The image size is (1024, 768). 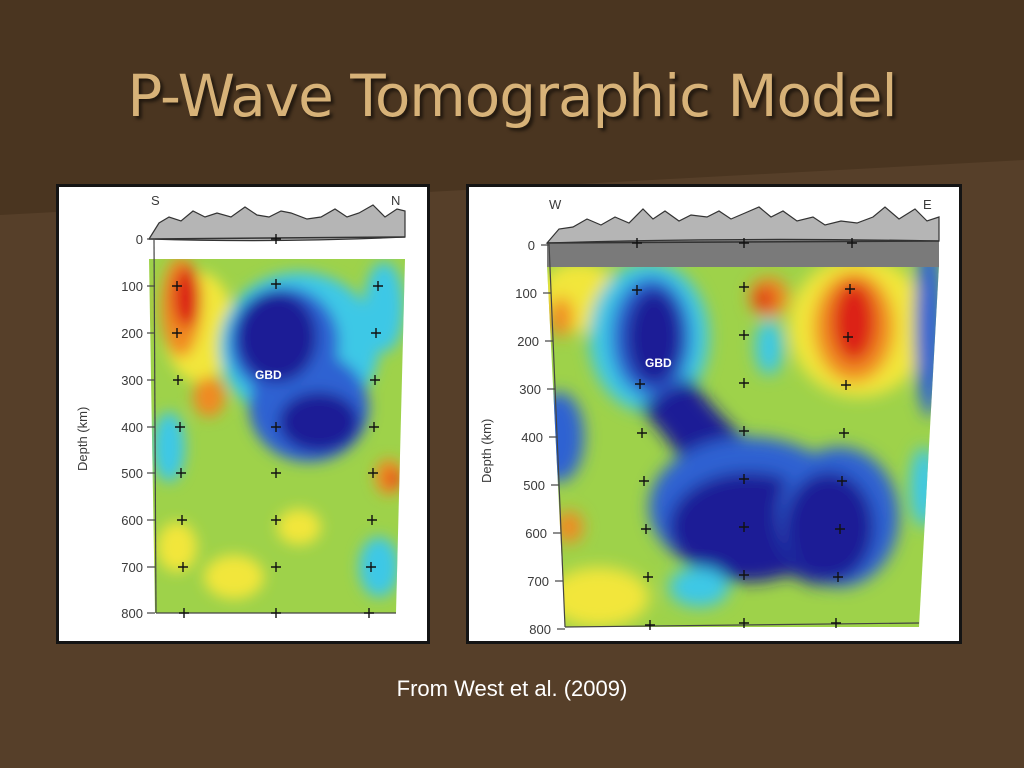 What do you see at coordinates (512, 688) in the screenshot?
I see `figure-caption: From West et al. (2009)` at bounding box center [512, 688].